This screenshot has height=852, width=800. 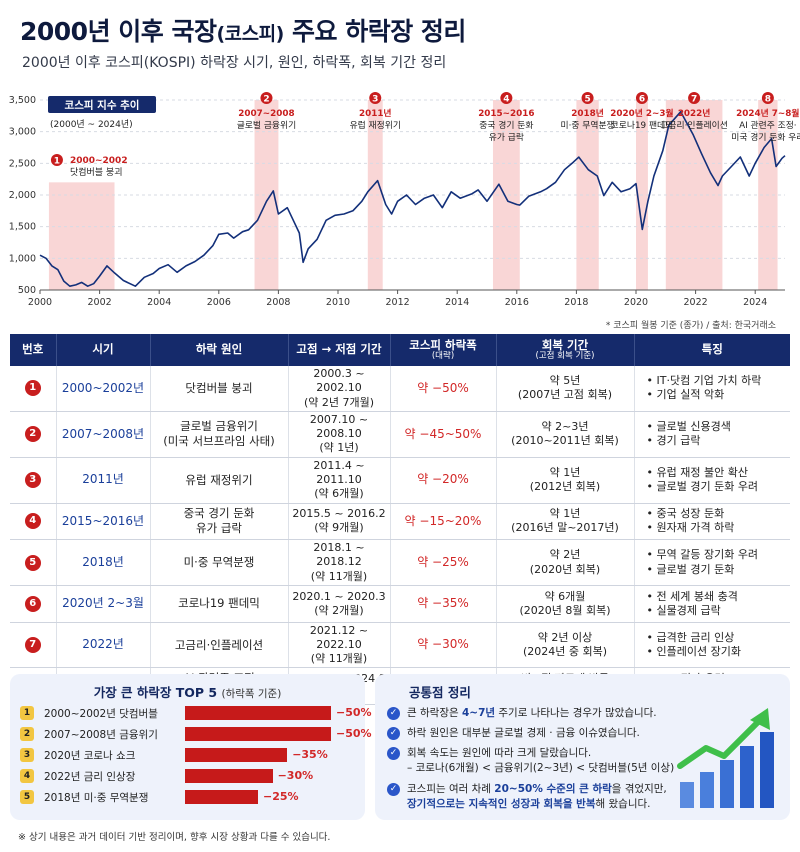 I want to click on top5-label: 2020년 코로나 쇼크, so click(x=90, y=756).